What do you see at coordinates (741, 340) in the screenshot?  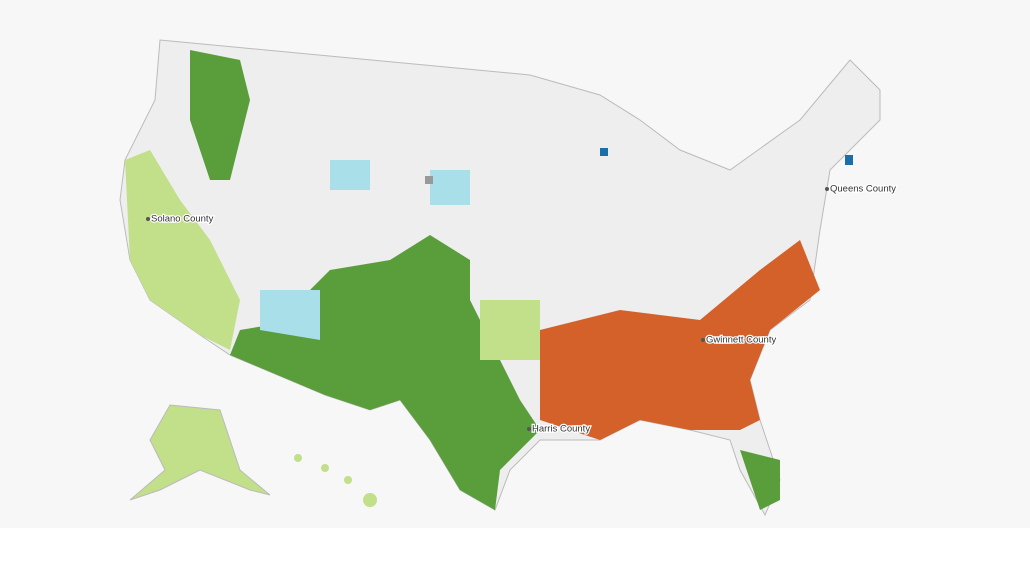 I see `county-label: Gwinnett County` at bounding box center [741, 340].